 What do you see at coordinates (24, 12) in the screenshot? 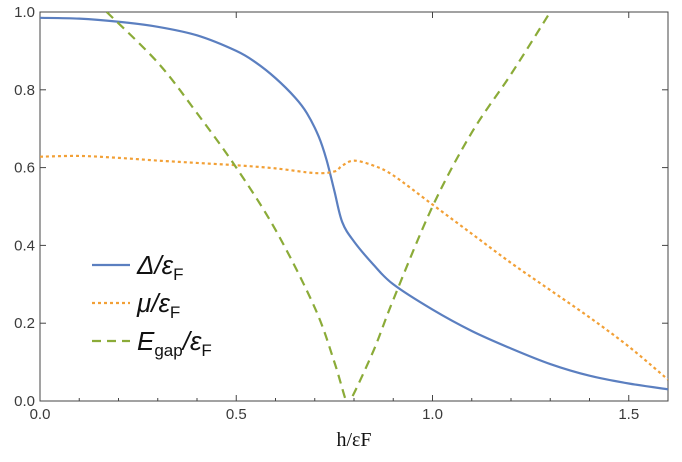
I see `y-tick-label: 1.0` at bounding box center [24, 12].